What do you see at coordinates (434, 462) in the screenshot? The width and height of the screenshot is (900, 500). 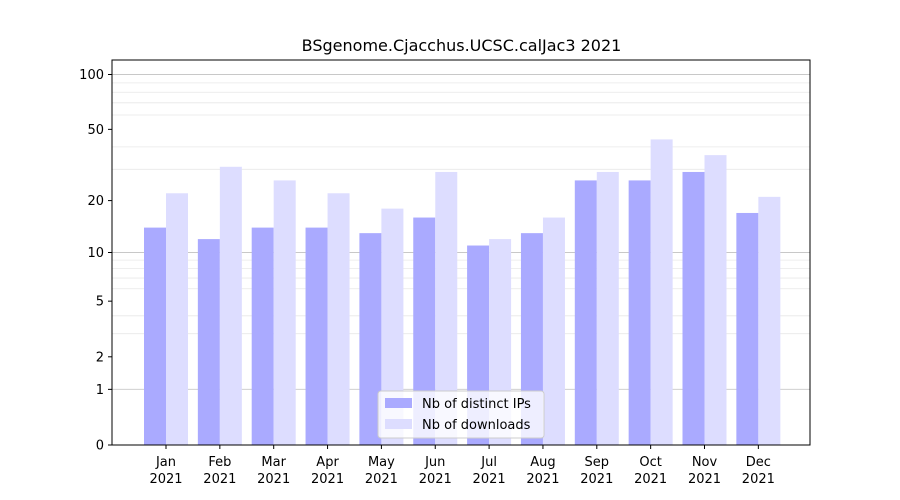 I see `x-tick-label-month: Jun` at bounding box center [434, 462].